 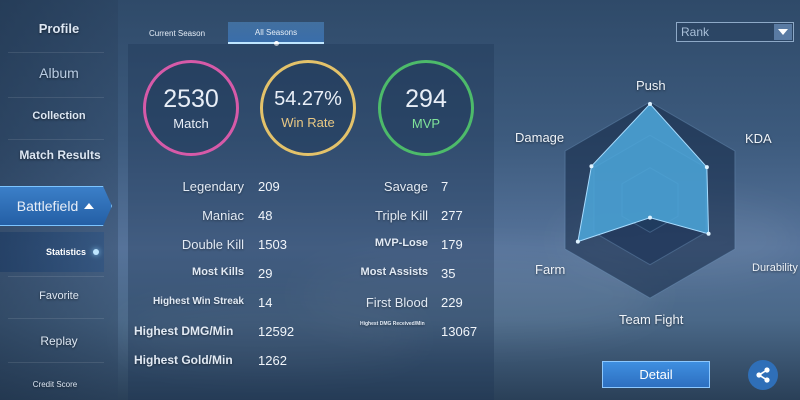 I want to click on stat-value-triple-kill: 277, so click(x=452, y=215).